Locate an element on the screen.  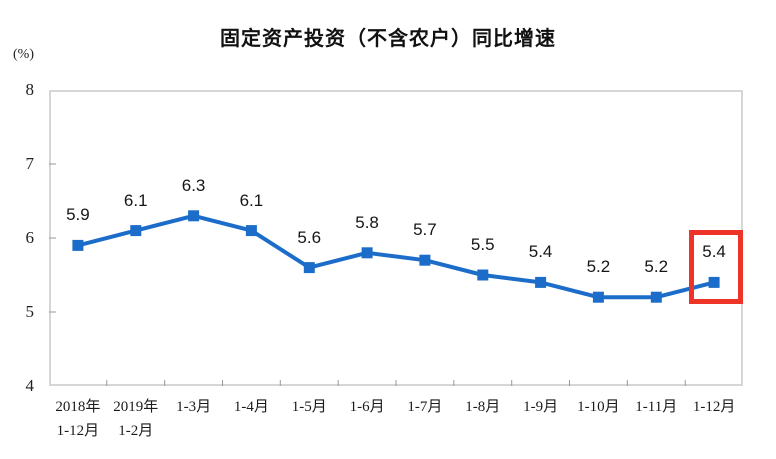
x-axis-tick-label-line2: 1-2月 is located at coordinates (136, 431).